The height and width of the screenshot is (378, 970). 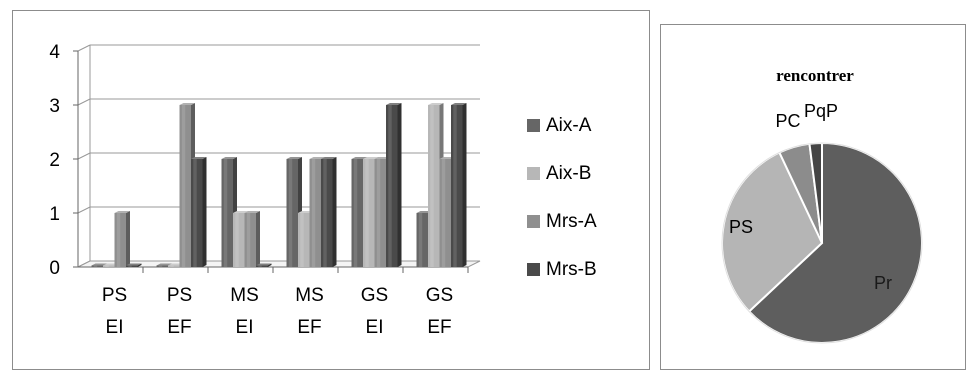 I want to click on pie-label: PC, so click(x=787, y=121).